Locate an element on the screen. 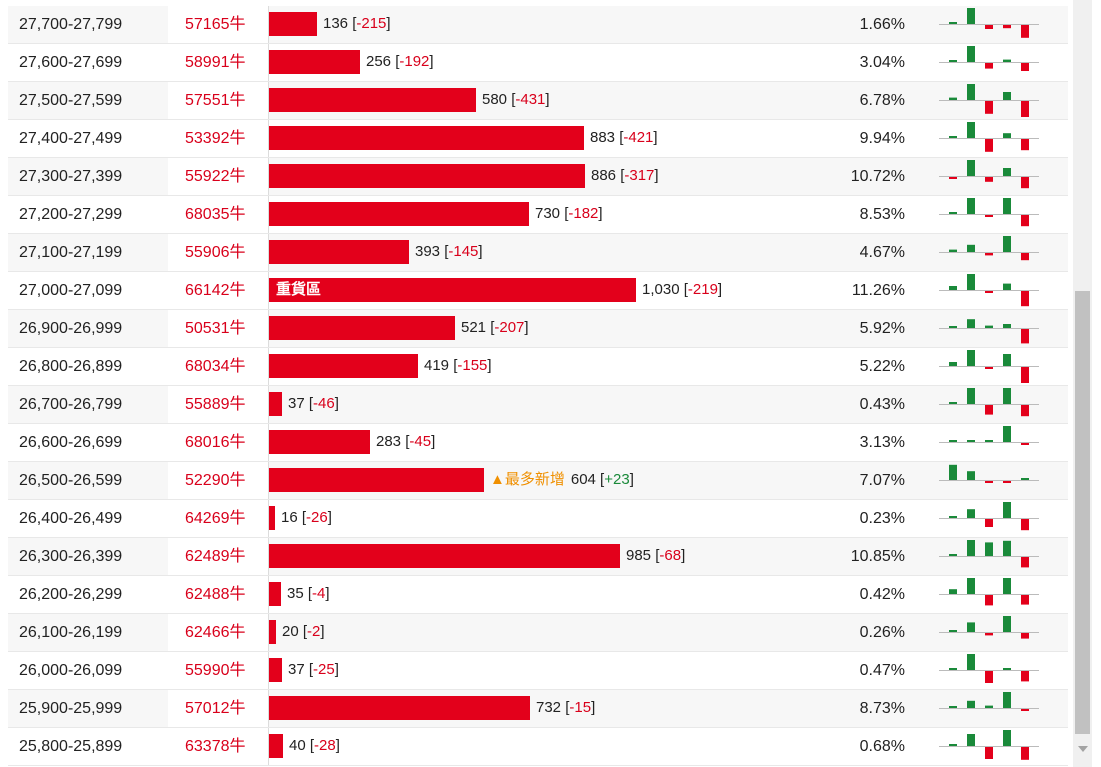  bull-code: 55906牛 is located at coordinates (215, 252).